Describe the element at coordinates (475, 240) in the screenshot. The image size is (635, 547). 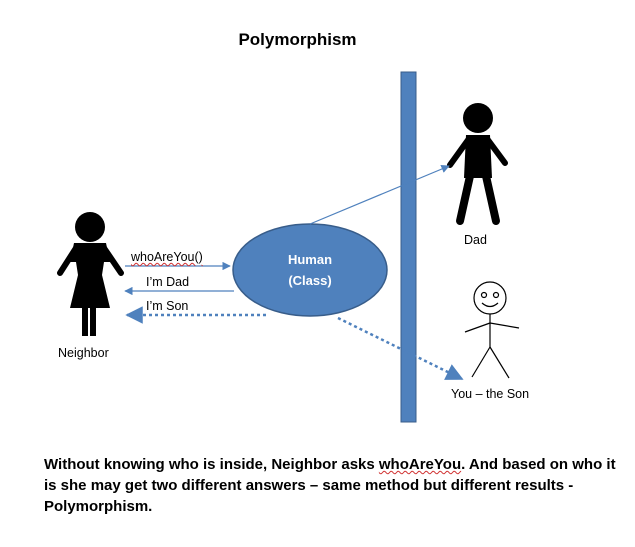
I see `label-dad: Dad` at that location.